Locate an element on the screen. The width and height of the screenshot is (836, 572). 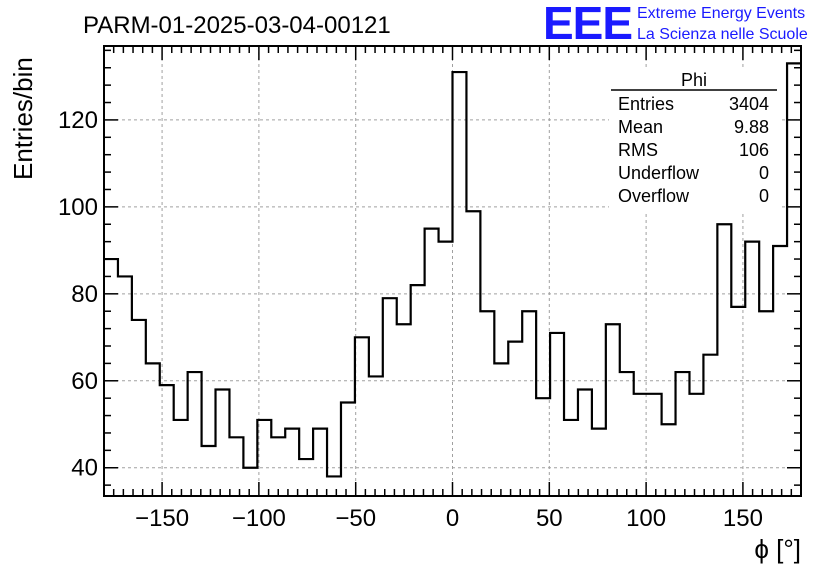
stats-value: 9.88 is located at coordinates (751, 127).